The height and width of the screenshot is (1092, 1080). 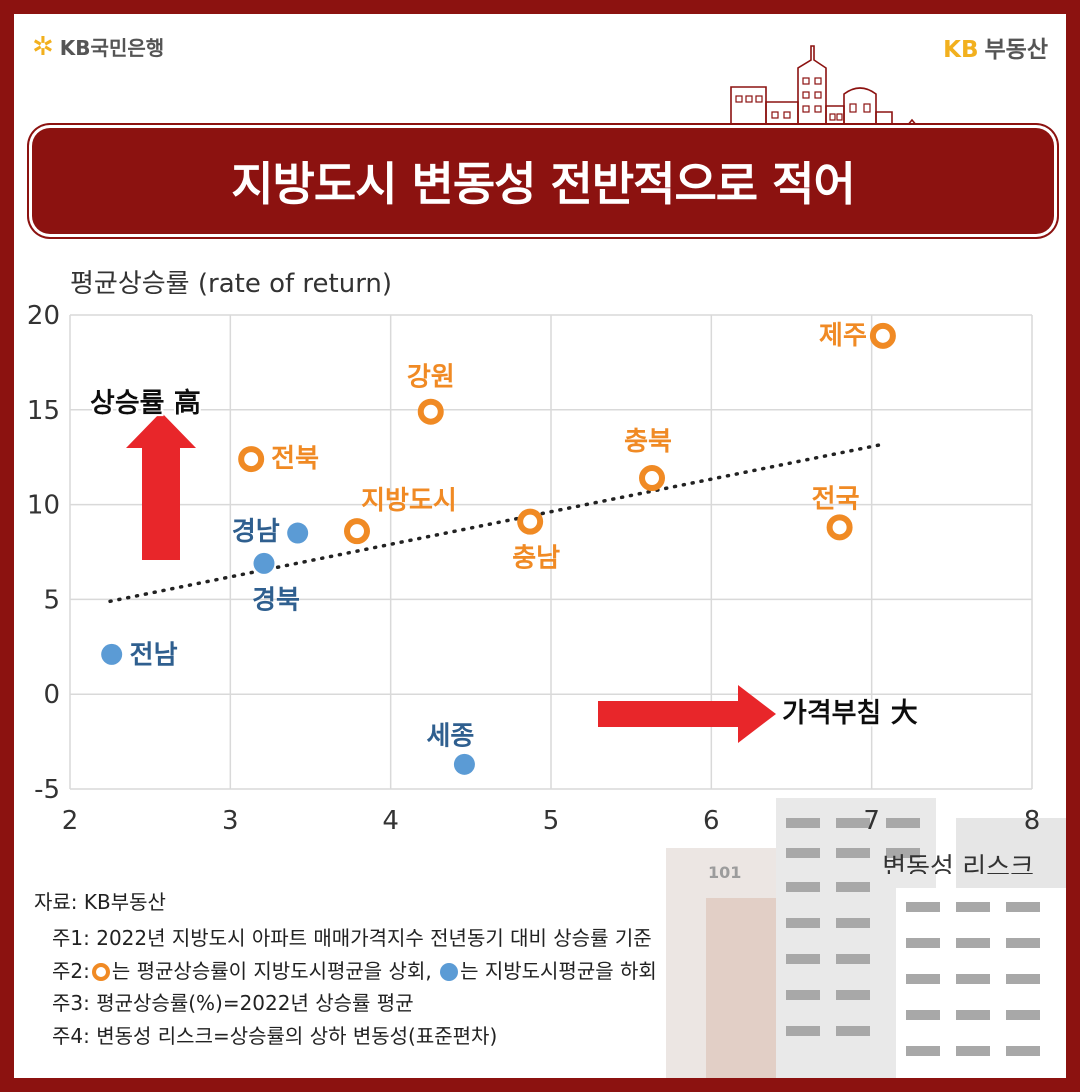 I want to click on y-tick-label: 5, so click(x=51, y=600).